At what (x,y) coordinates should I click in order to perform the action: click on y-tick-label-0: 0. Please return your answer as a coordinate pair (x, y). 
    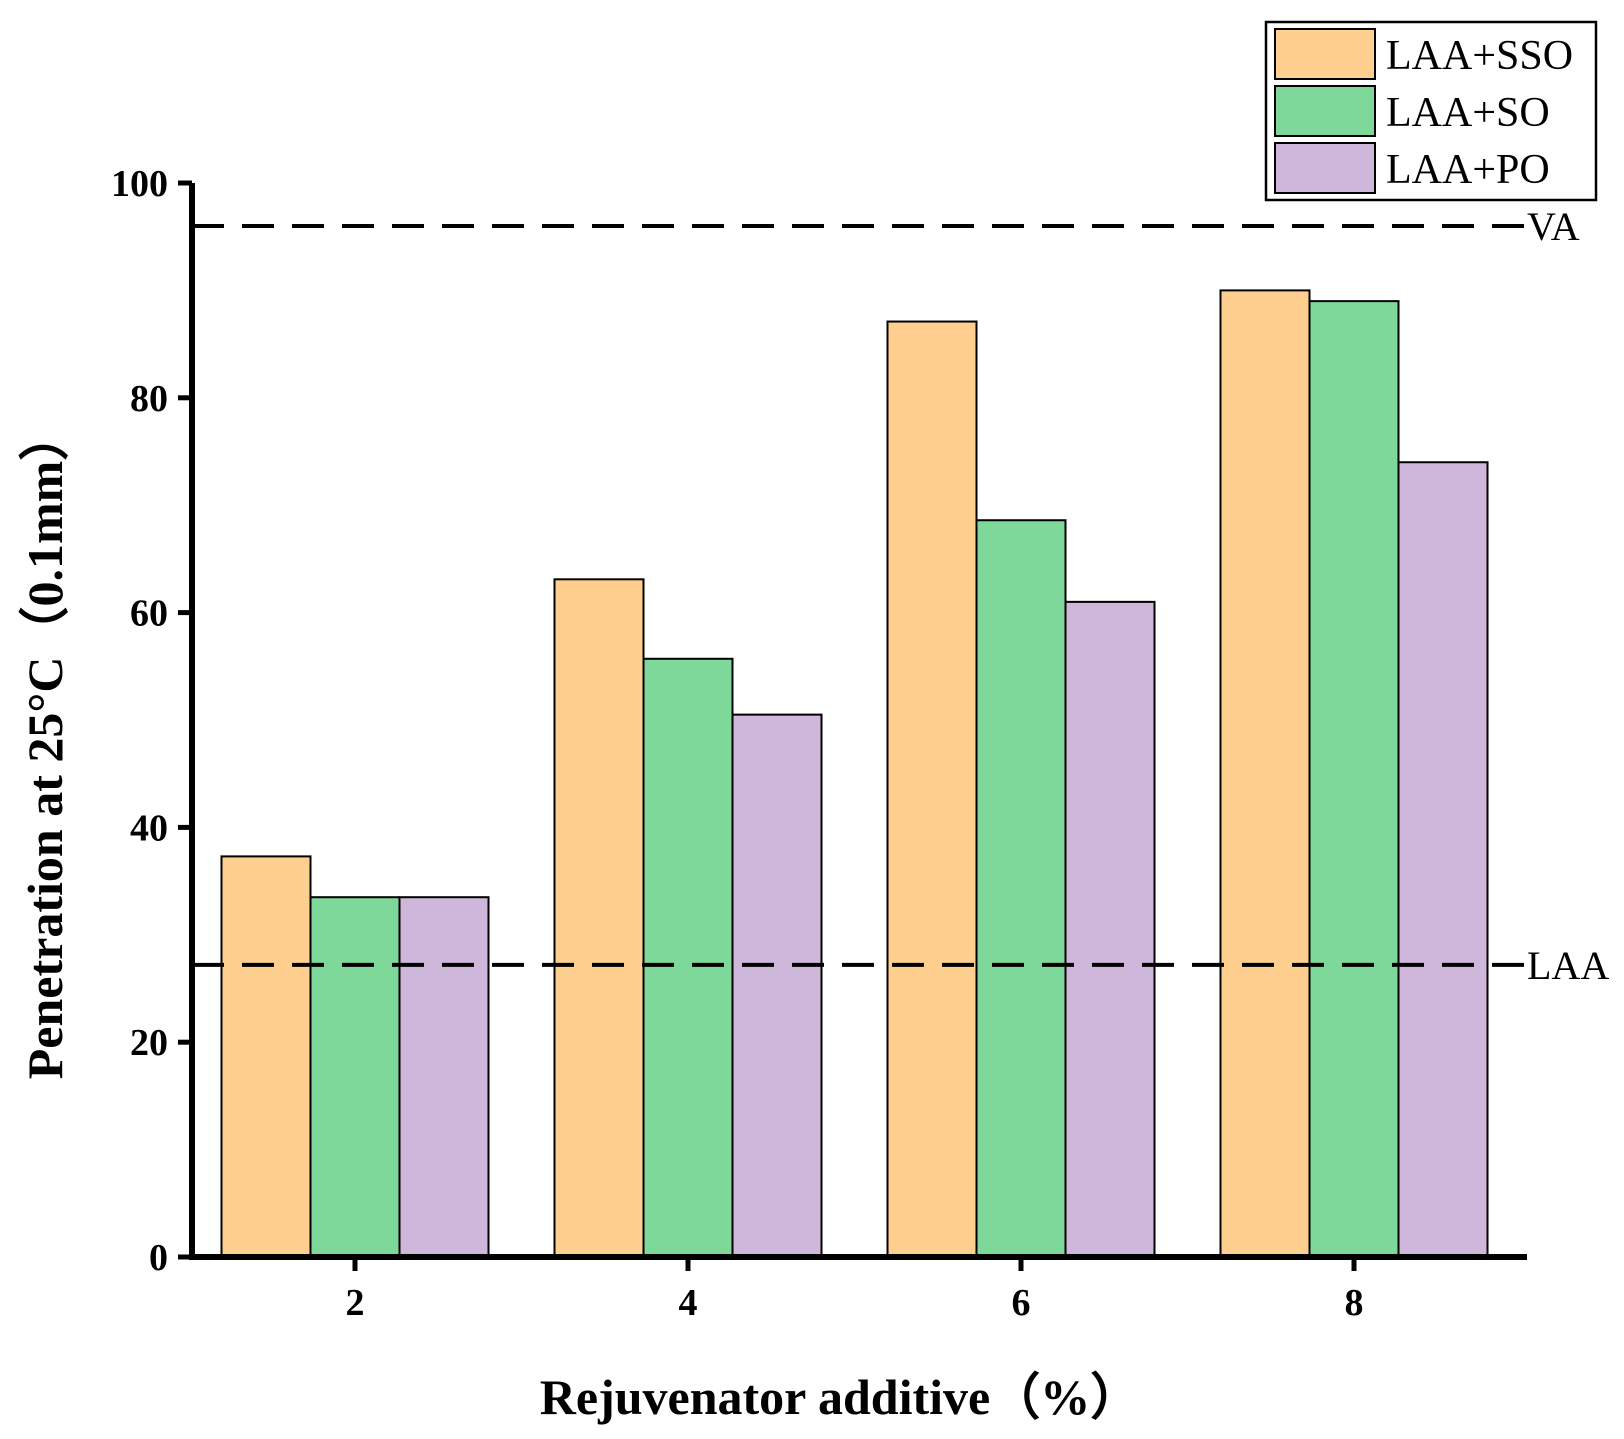
    Looking at the image, I should click on (158, 1258).